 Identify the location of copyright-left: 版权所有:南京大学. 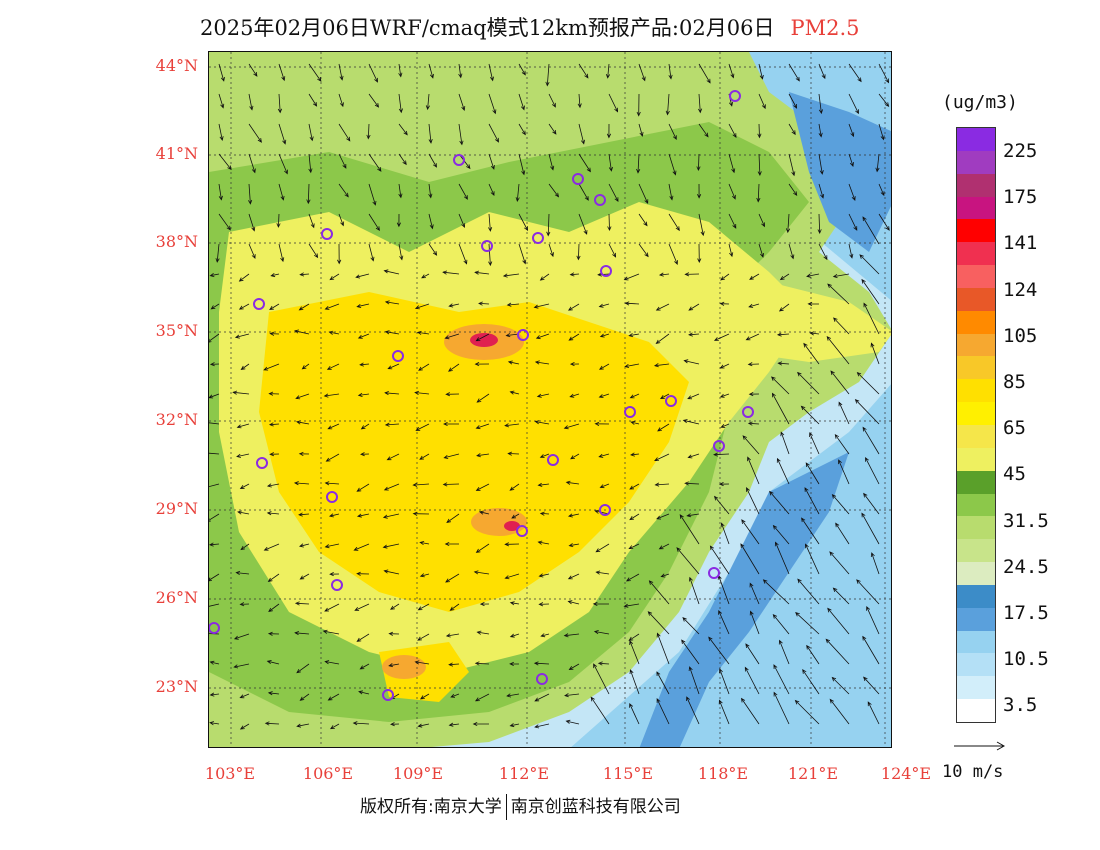
(431, 807).